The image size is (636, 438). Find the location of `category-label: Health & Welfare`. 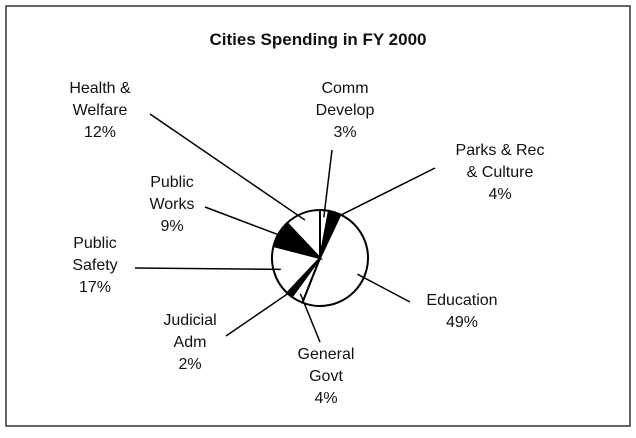

category-label: Health & Welfare is located at coordinates (100, 99).